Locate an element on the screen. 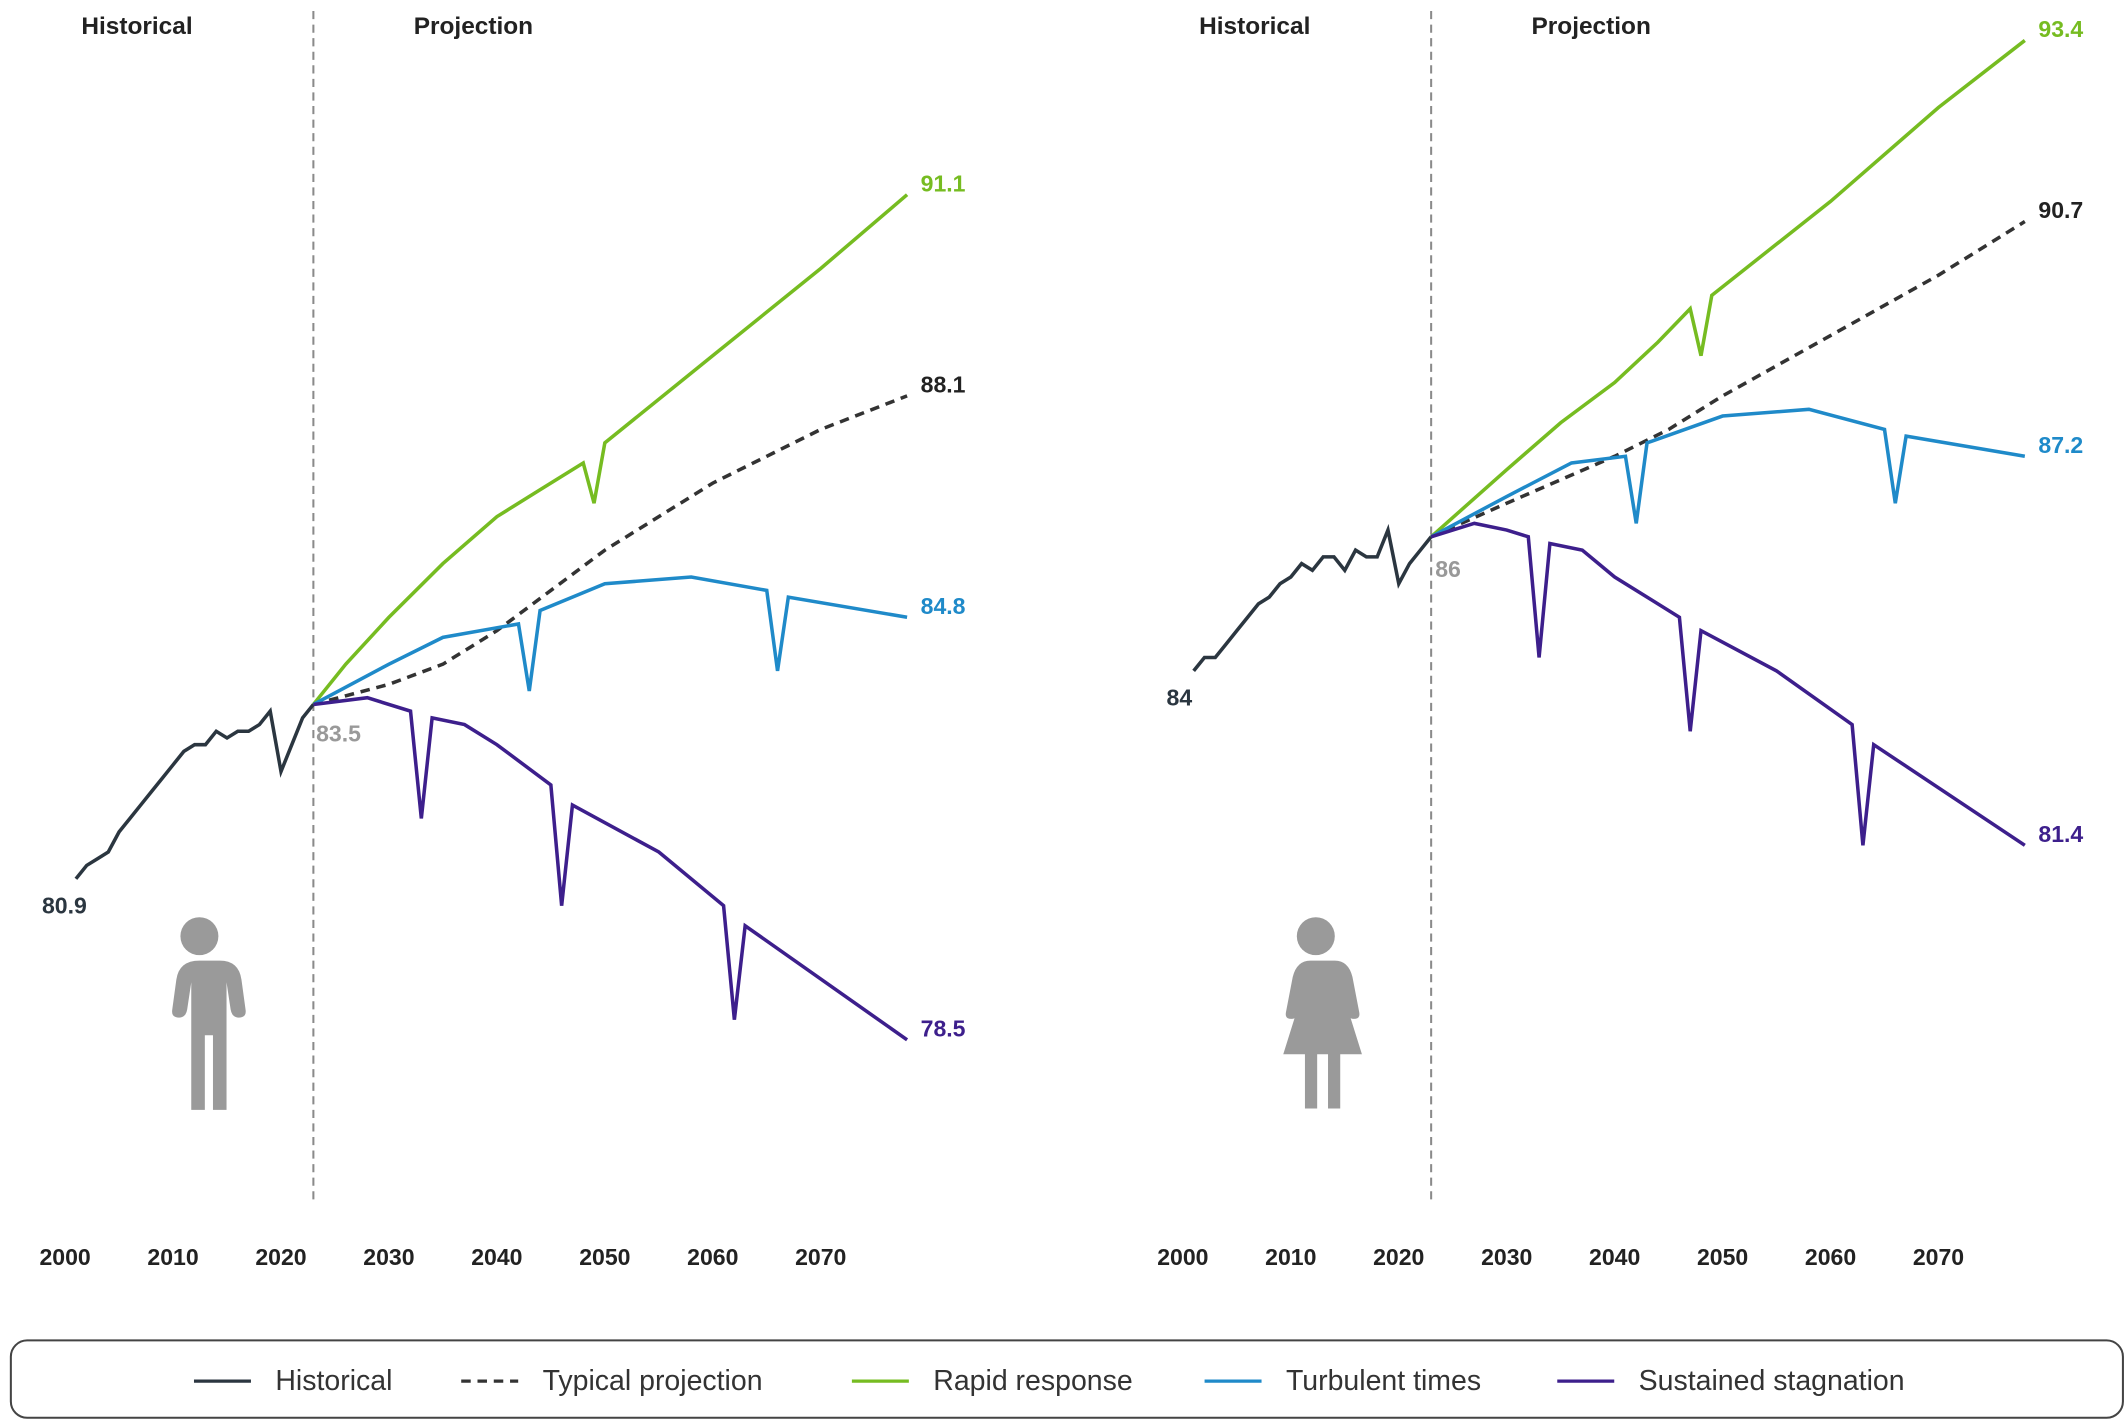  legend-box is located at coordinates (1066, 1379).